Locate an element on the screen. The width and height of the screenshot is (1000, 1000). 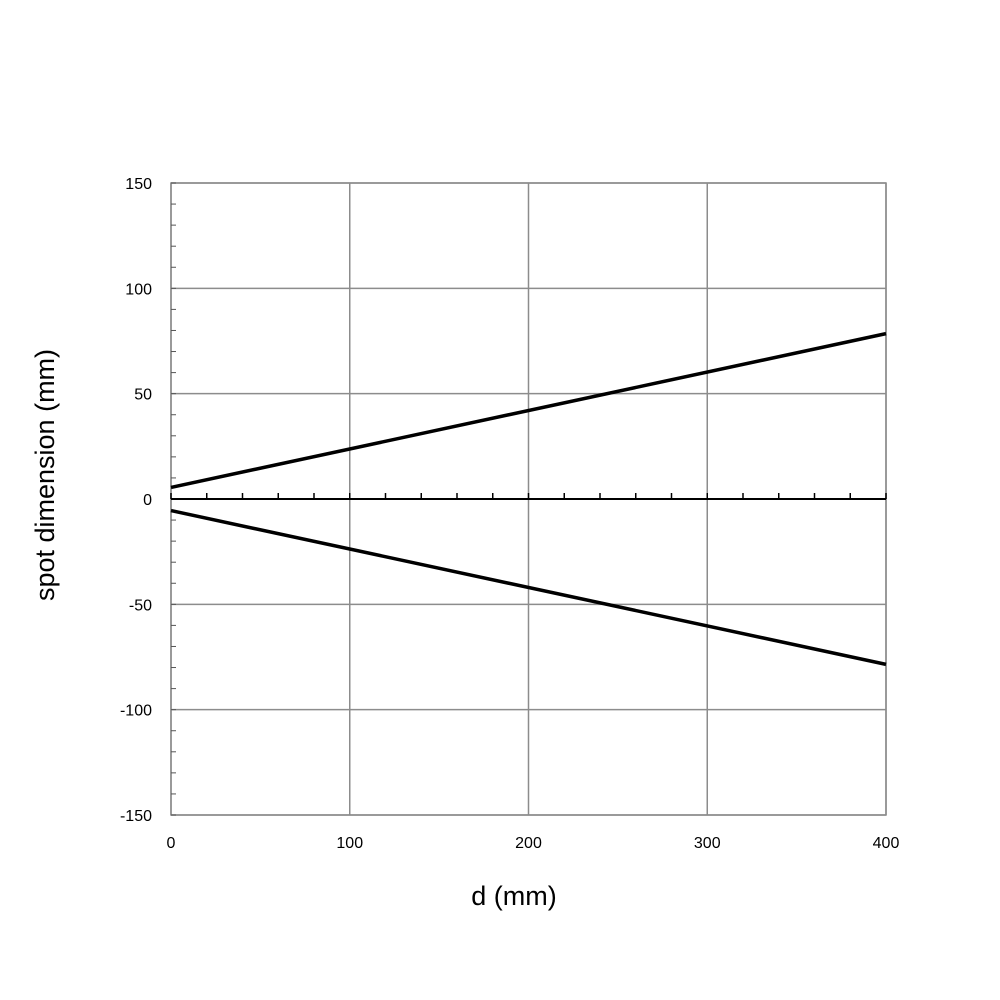
x-tick-label: 200 is located at coordinates (528, 843).